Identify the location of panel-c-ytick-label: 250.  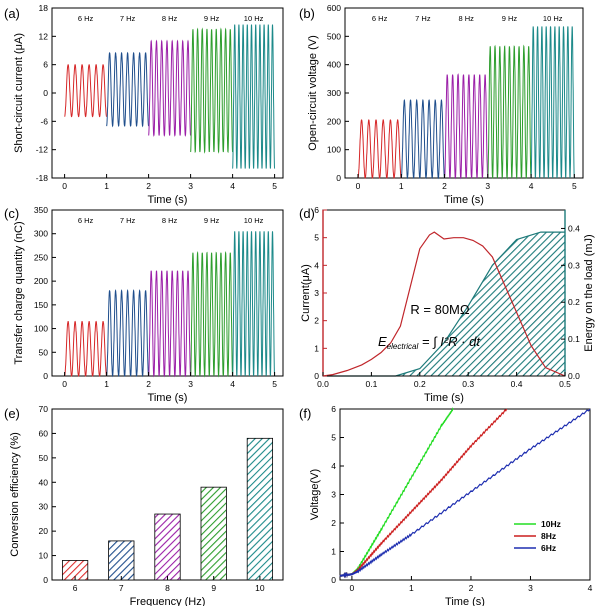
(41, 257).